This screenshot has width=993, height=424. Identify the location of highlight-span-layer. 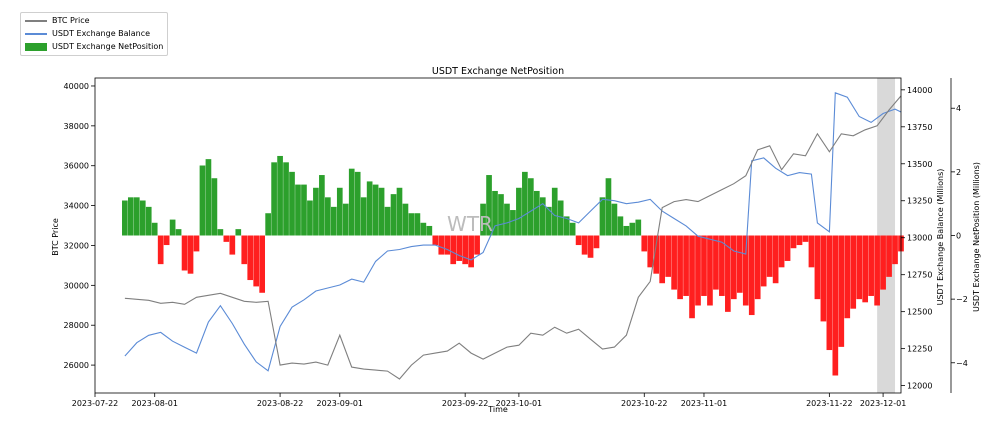
(886, 235).